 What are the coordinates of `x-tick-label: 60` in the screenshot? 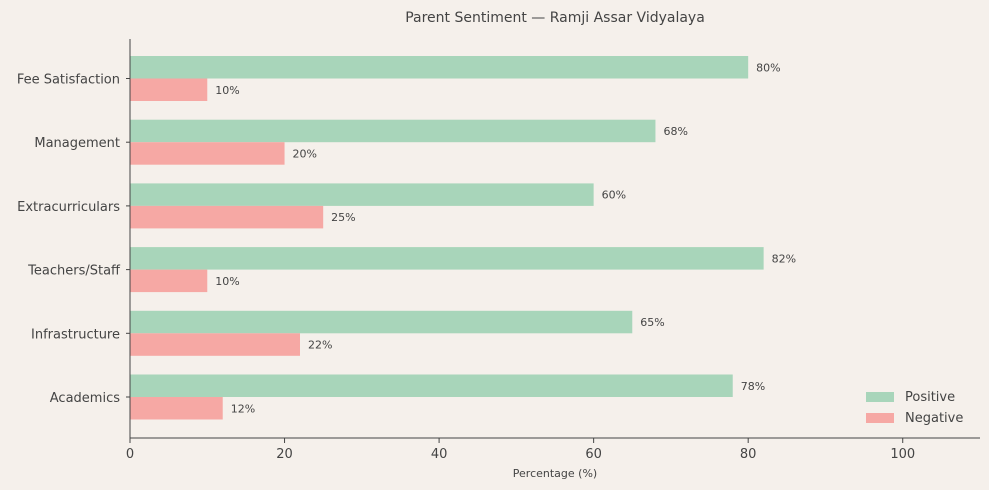 It's located at (593, 454).